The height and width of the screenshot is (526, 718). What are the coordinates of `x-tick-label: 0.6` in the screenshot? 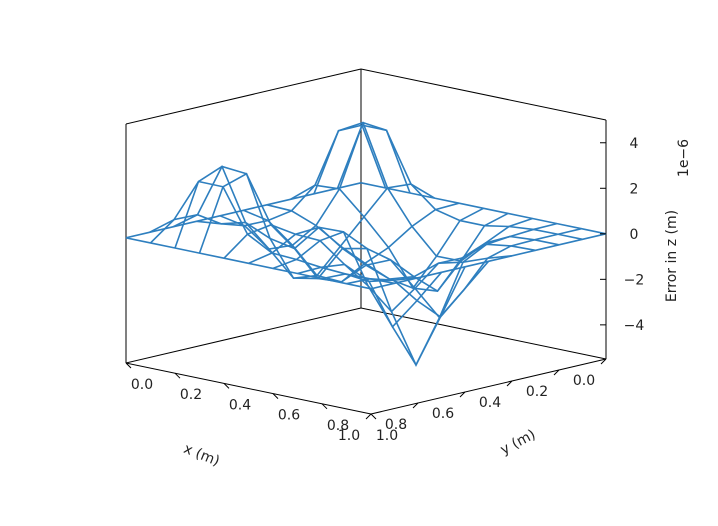 It's located at (443, 414).